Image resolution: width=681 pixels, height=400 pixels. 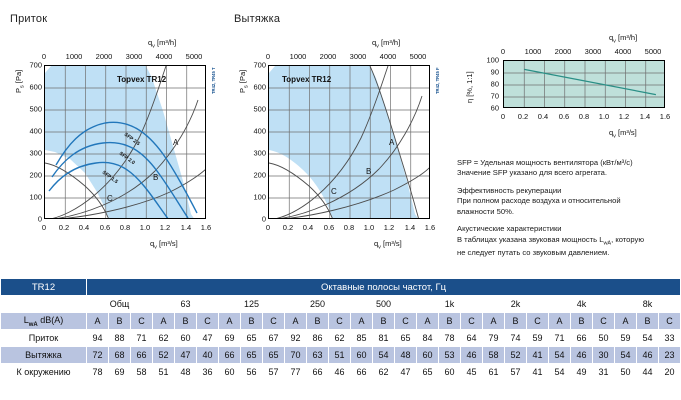 I want to click on eff-top-axis-unit: qv [m³/h], so click(x=623, y=39).